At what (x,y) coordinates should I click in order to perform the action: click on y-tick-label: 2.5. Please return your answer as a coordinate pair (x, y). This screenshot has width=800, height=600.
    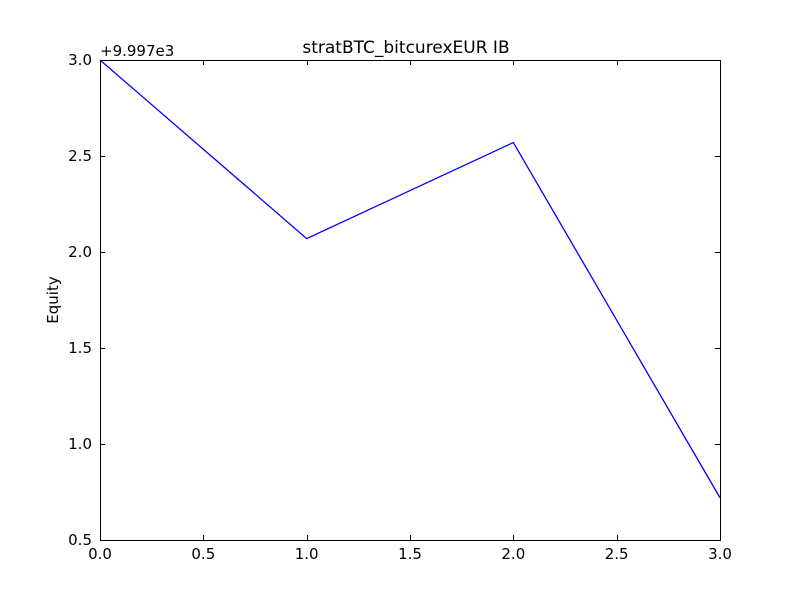
    Looking at the image, I should click on (80, 156).